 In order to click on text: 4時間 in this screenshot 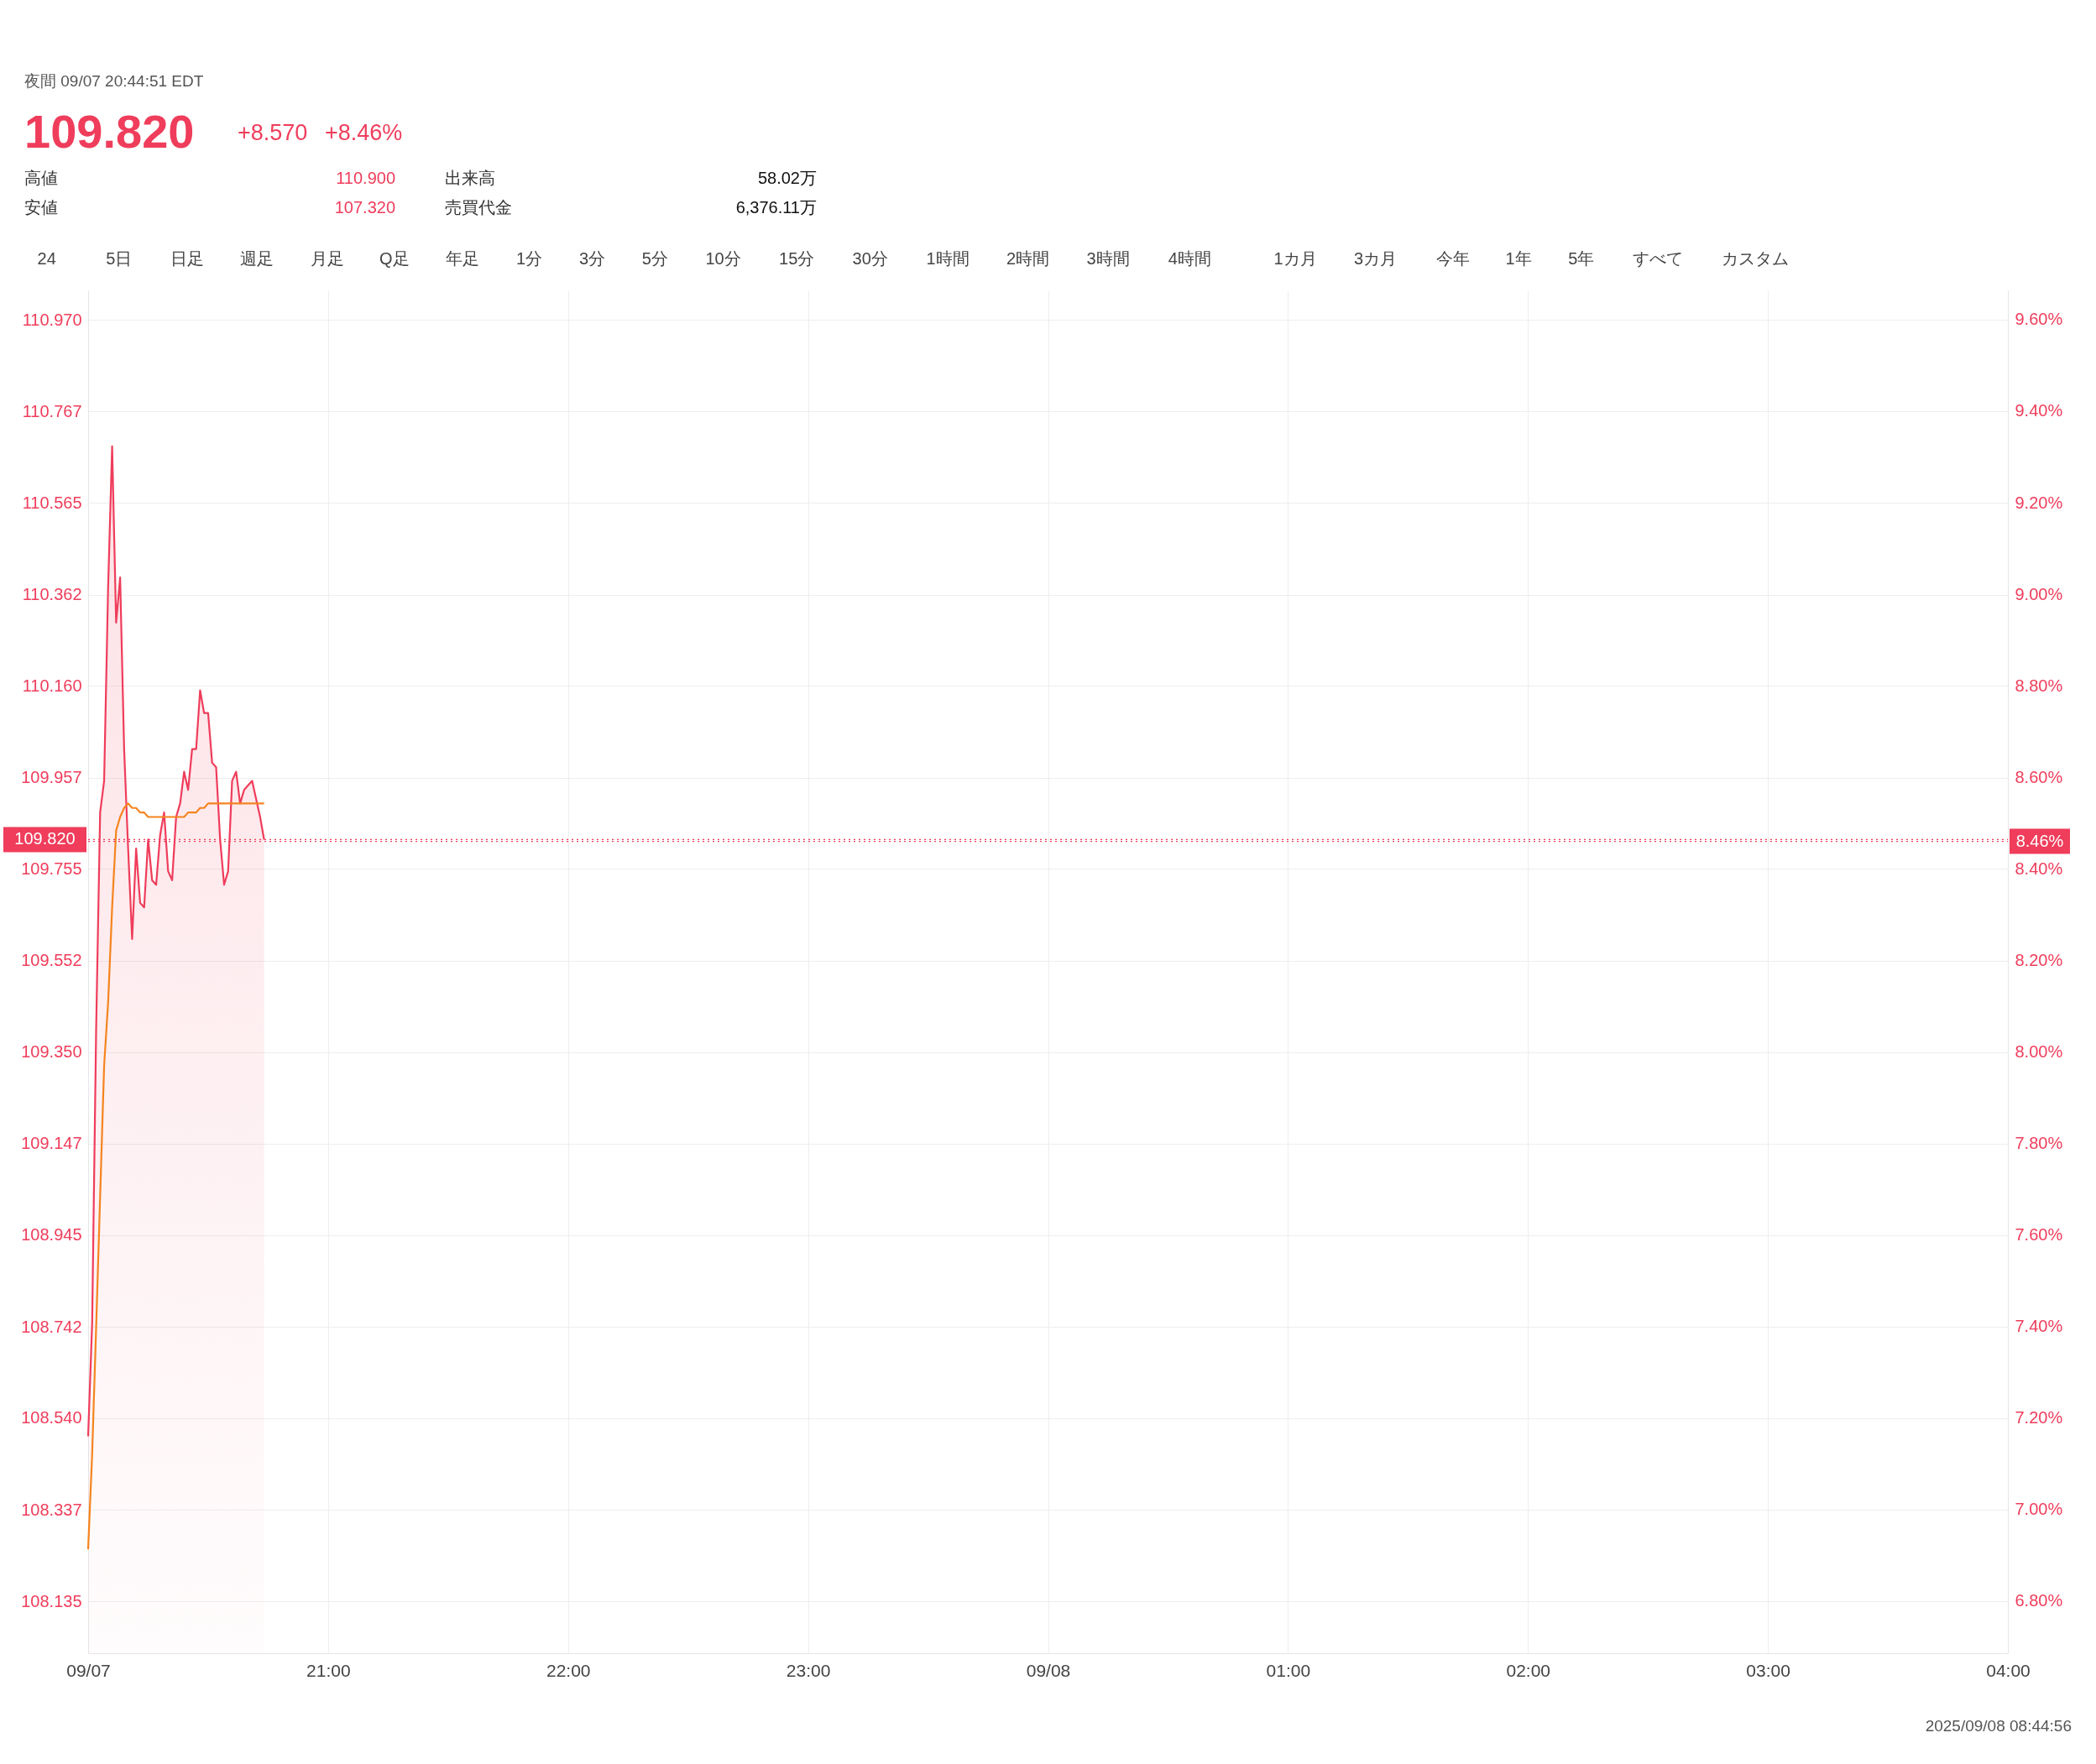, I will do `click(1189, 258)`.